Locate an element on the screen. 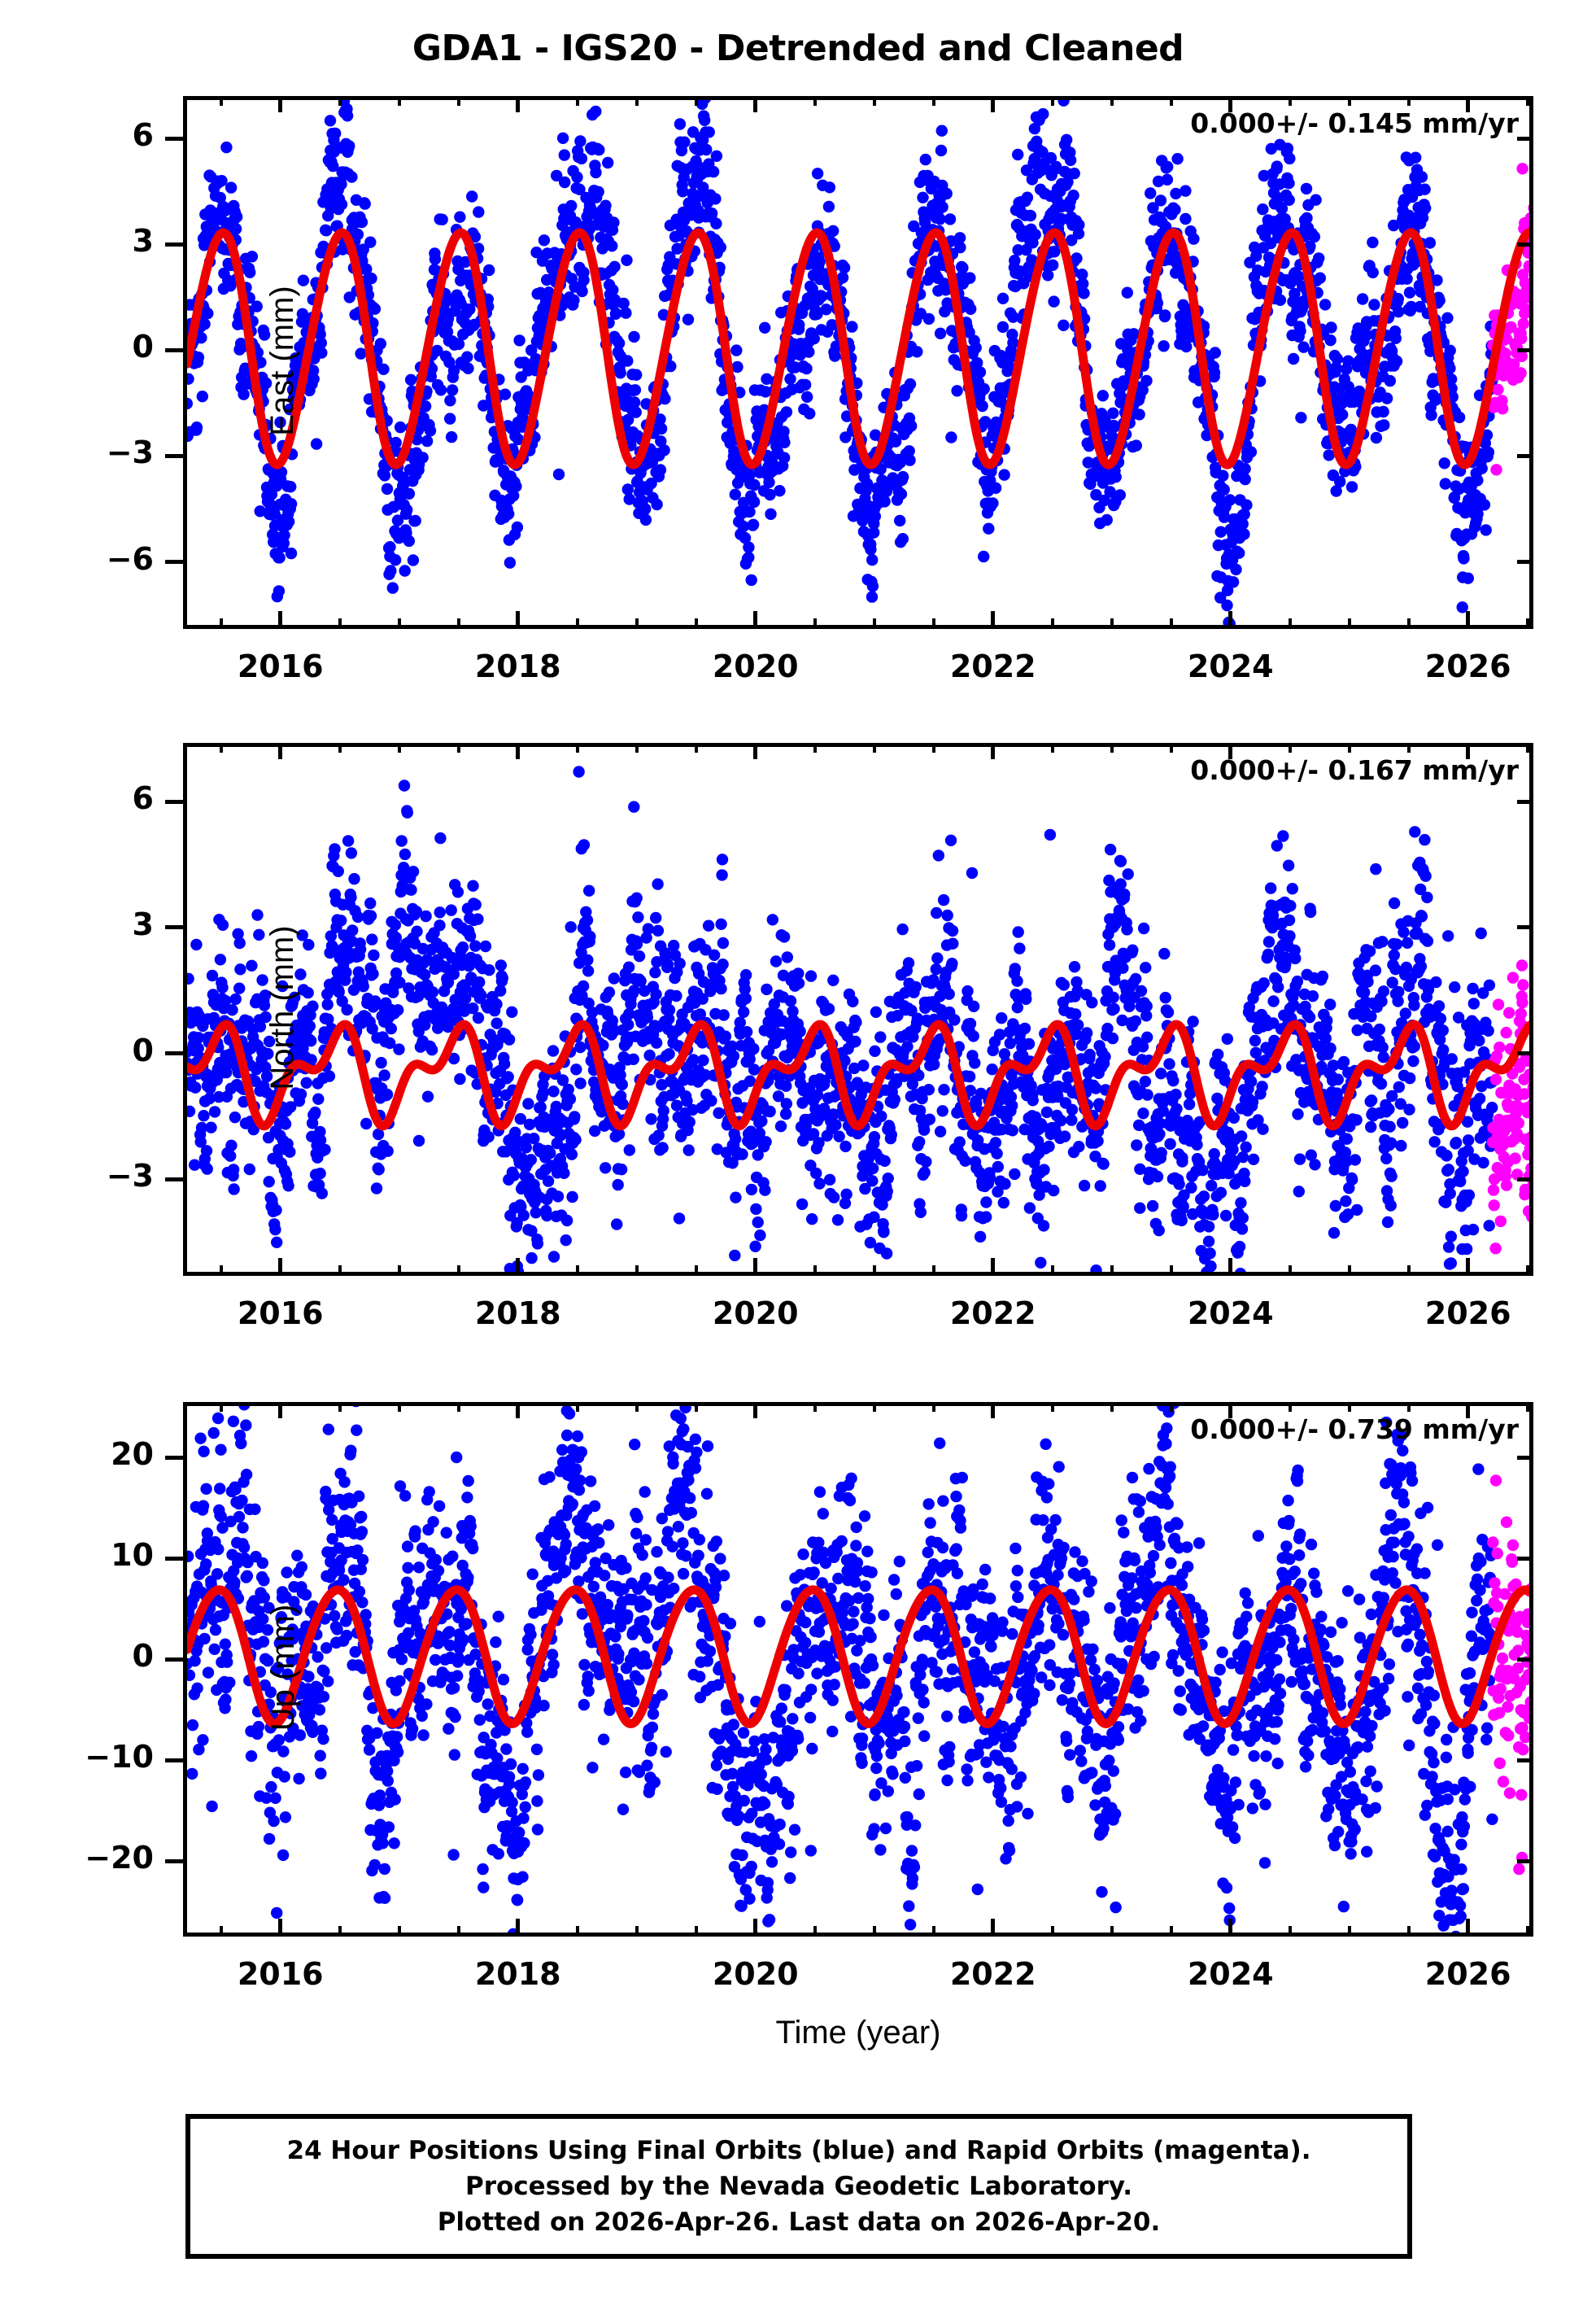  y-tick-east is located at coordinates (174, 244).